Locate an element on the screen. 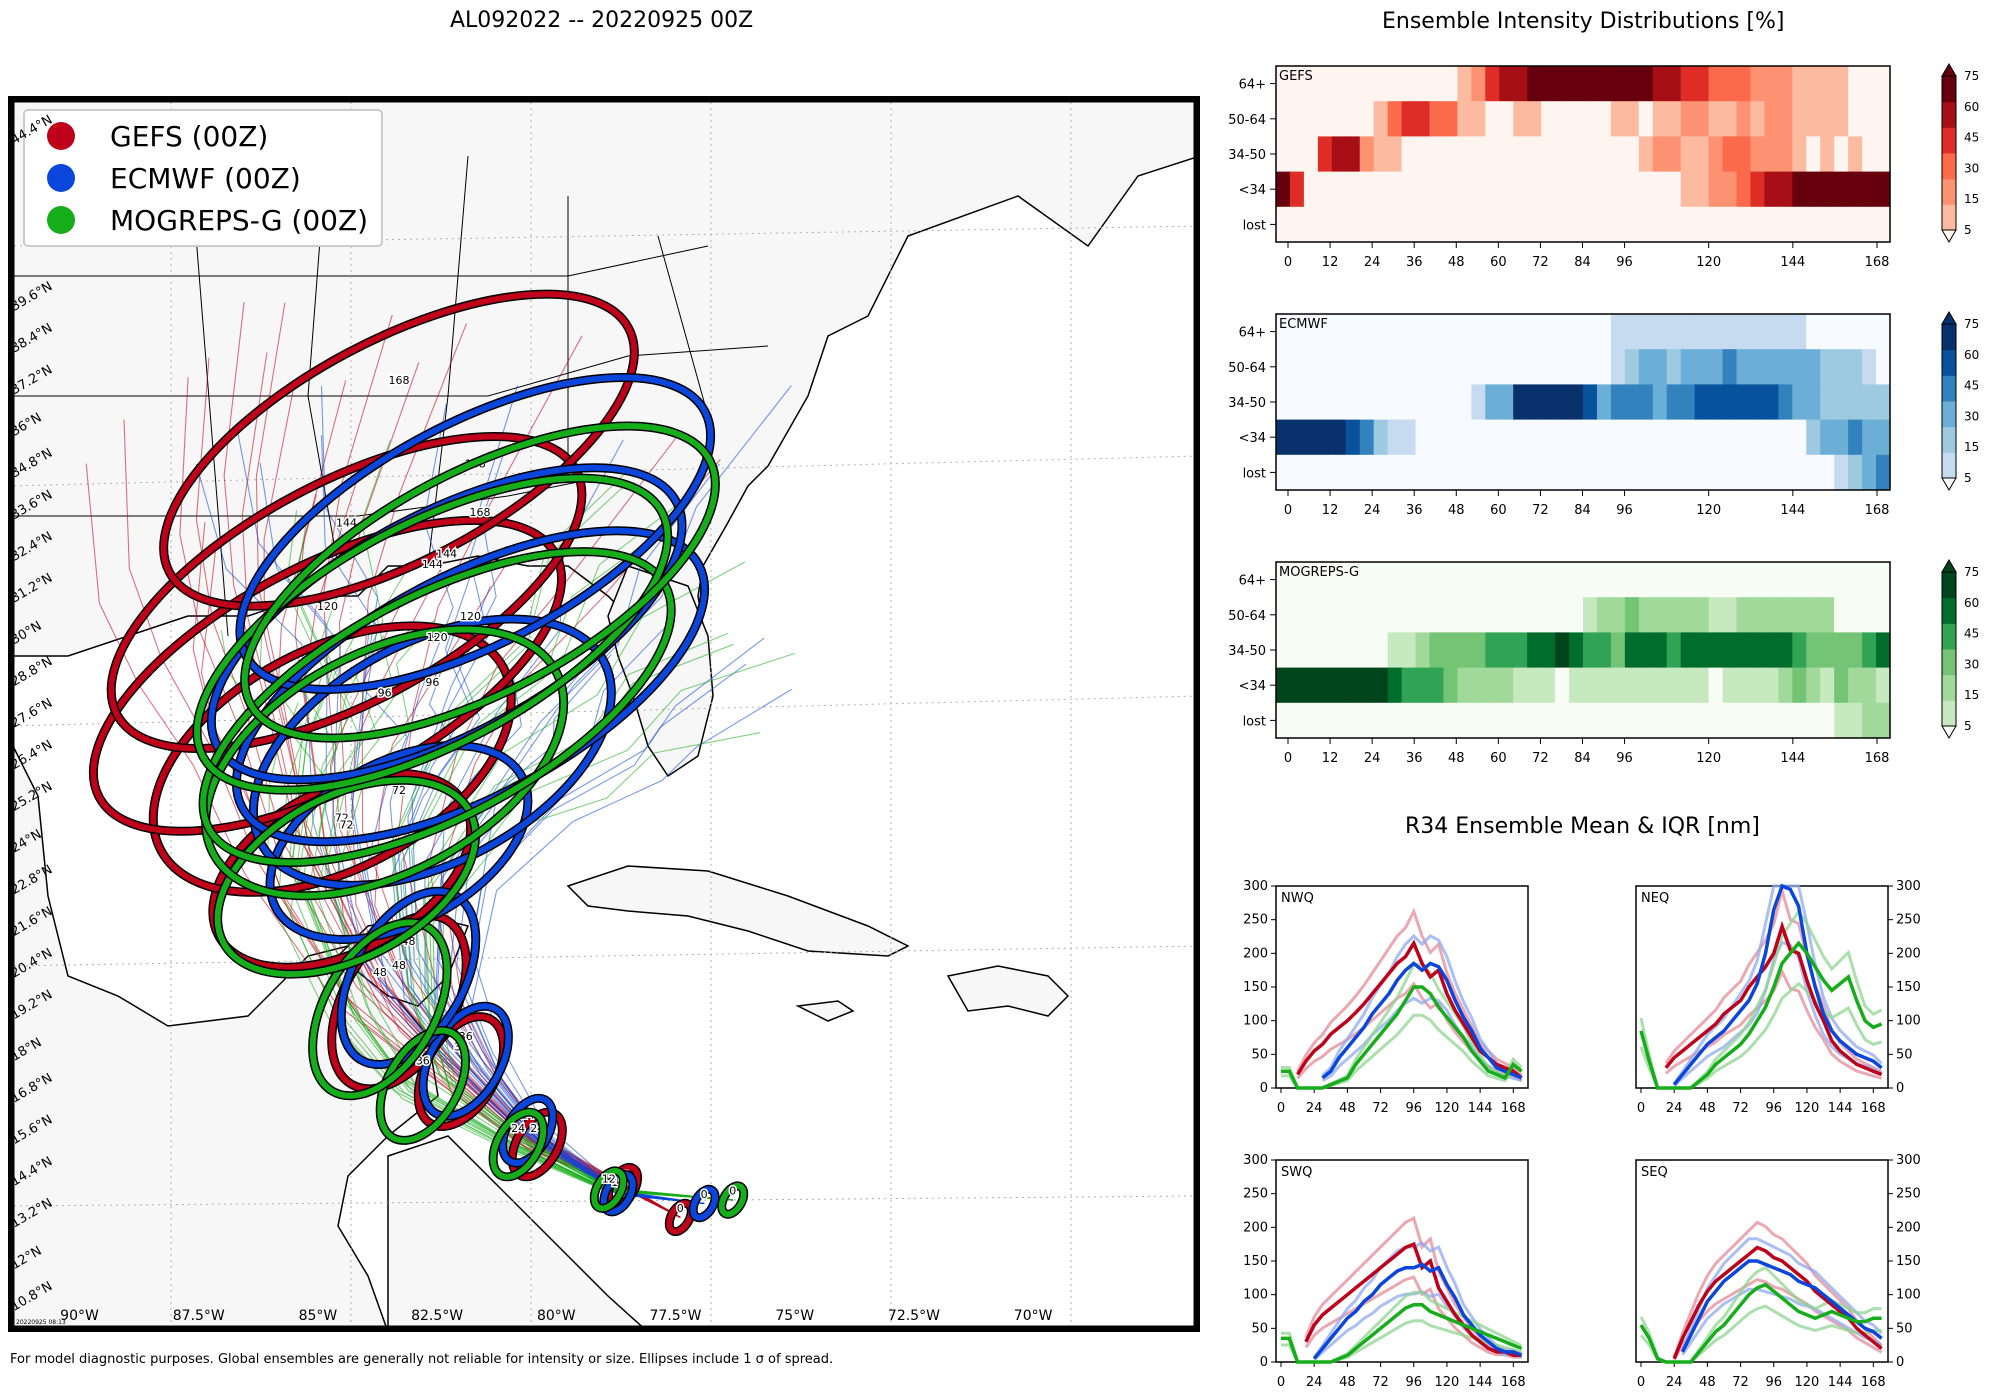 The width and height of the screenshot is (2000, 1400). colorbar-tick-label: 30 is located at coordinates (1971, 168).